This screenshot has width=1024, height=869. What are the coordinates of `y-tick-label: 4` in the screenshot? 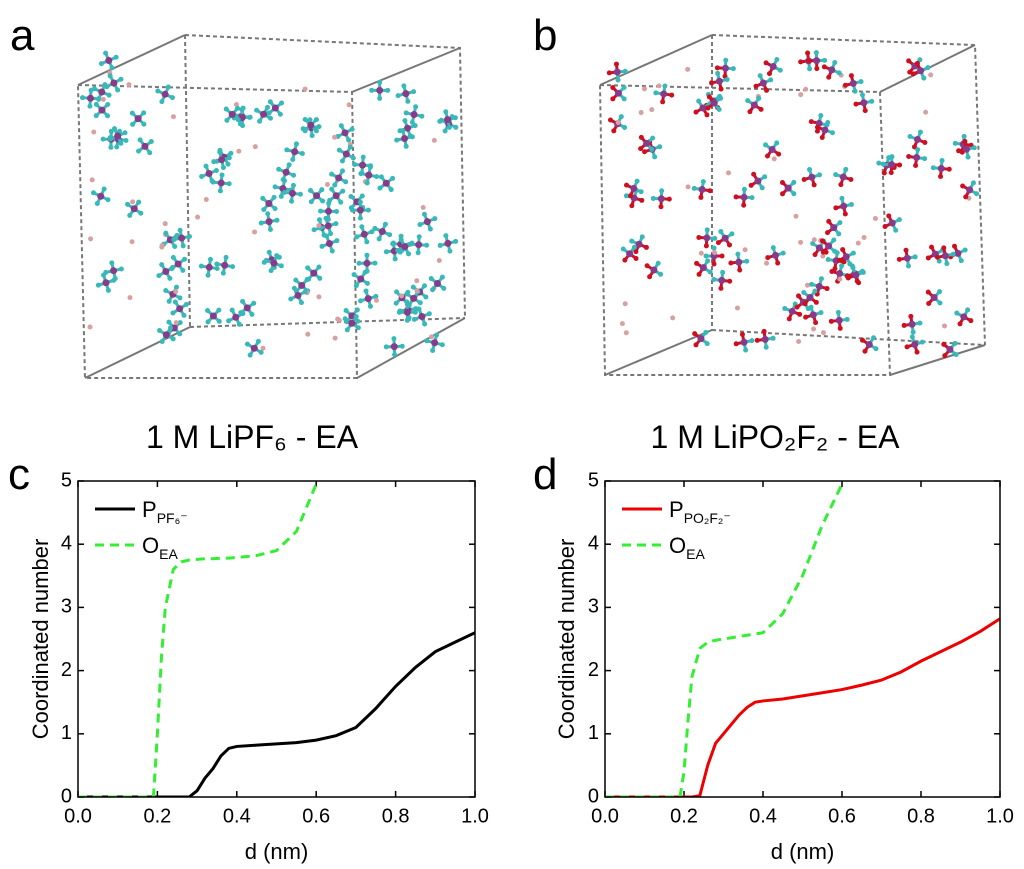 It's located at (66, 543).